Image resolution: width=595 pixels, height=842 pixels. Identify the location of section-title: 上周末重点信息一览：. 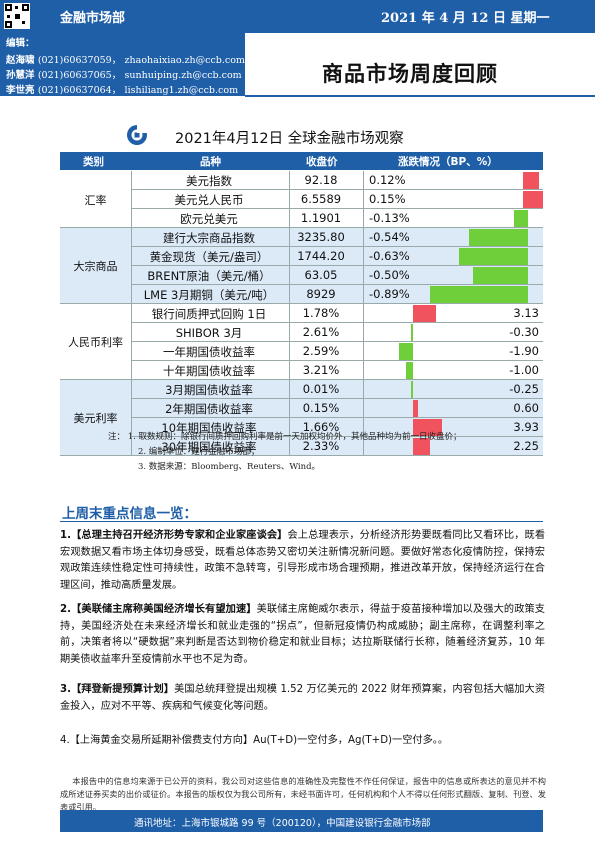
(129, 514).